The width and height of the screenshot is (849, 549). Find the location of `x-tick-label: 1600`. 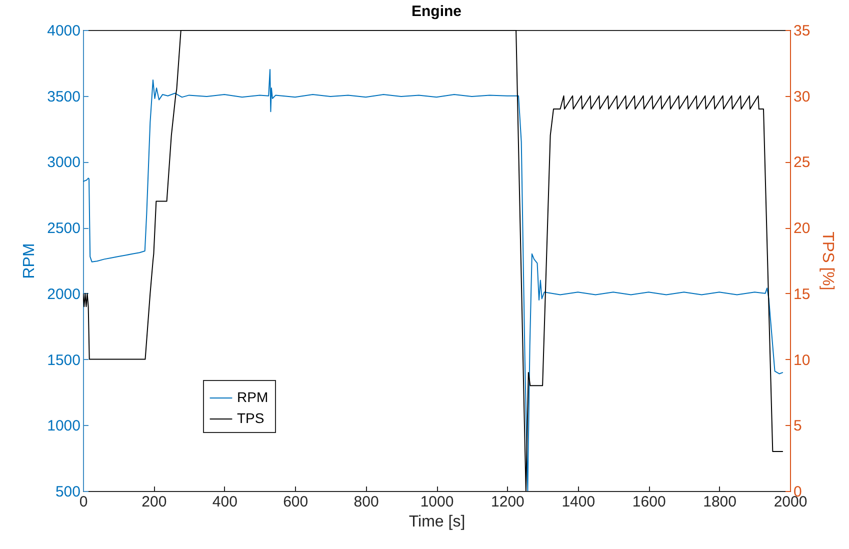

x-tick-label: 1600 is located at coordinates (649, 502).